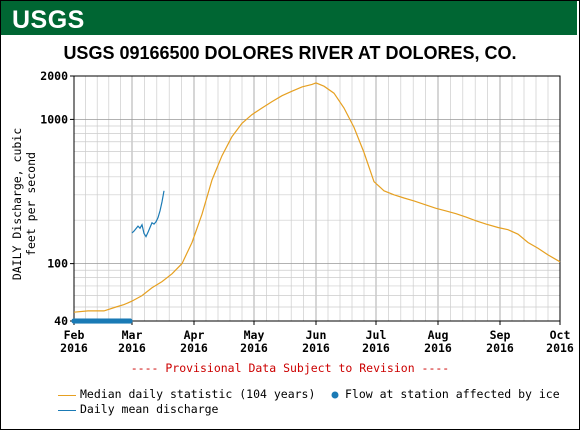  What do you see at coordinates (376, 335) in the screenshot?
I see `x-tick-label-month: Jul` at bounding box center [376, 335].